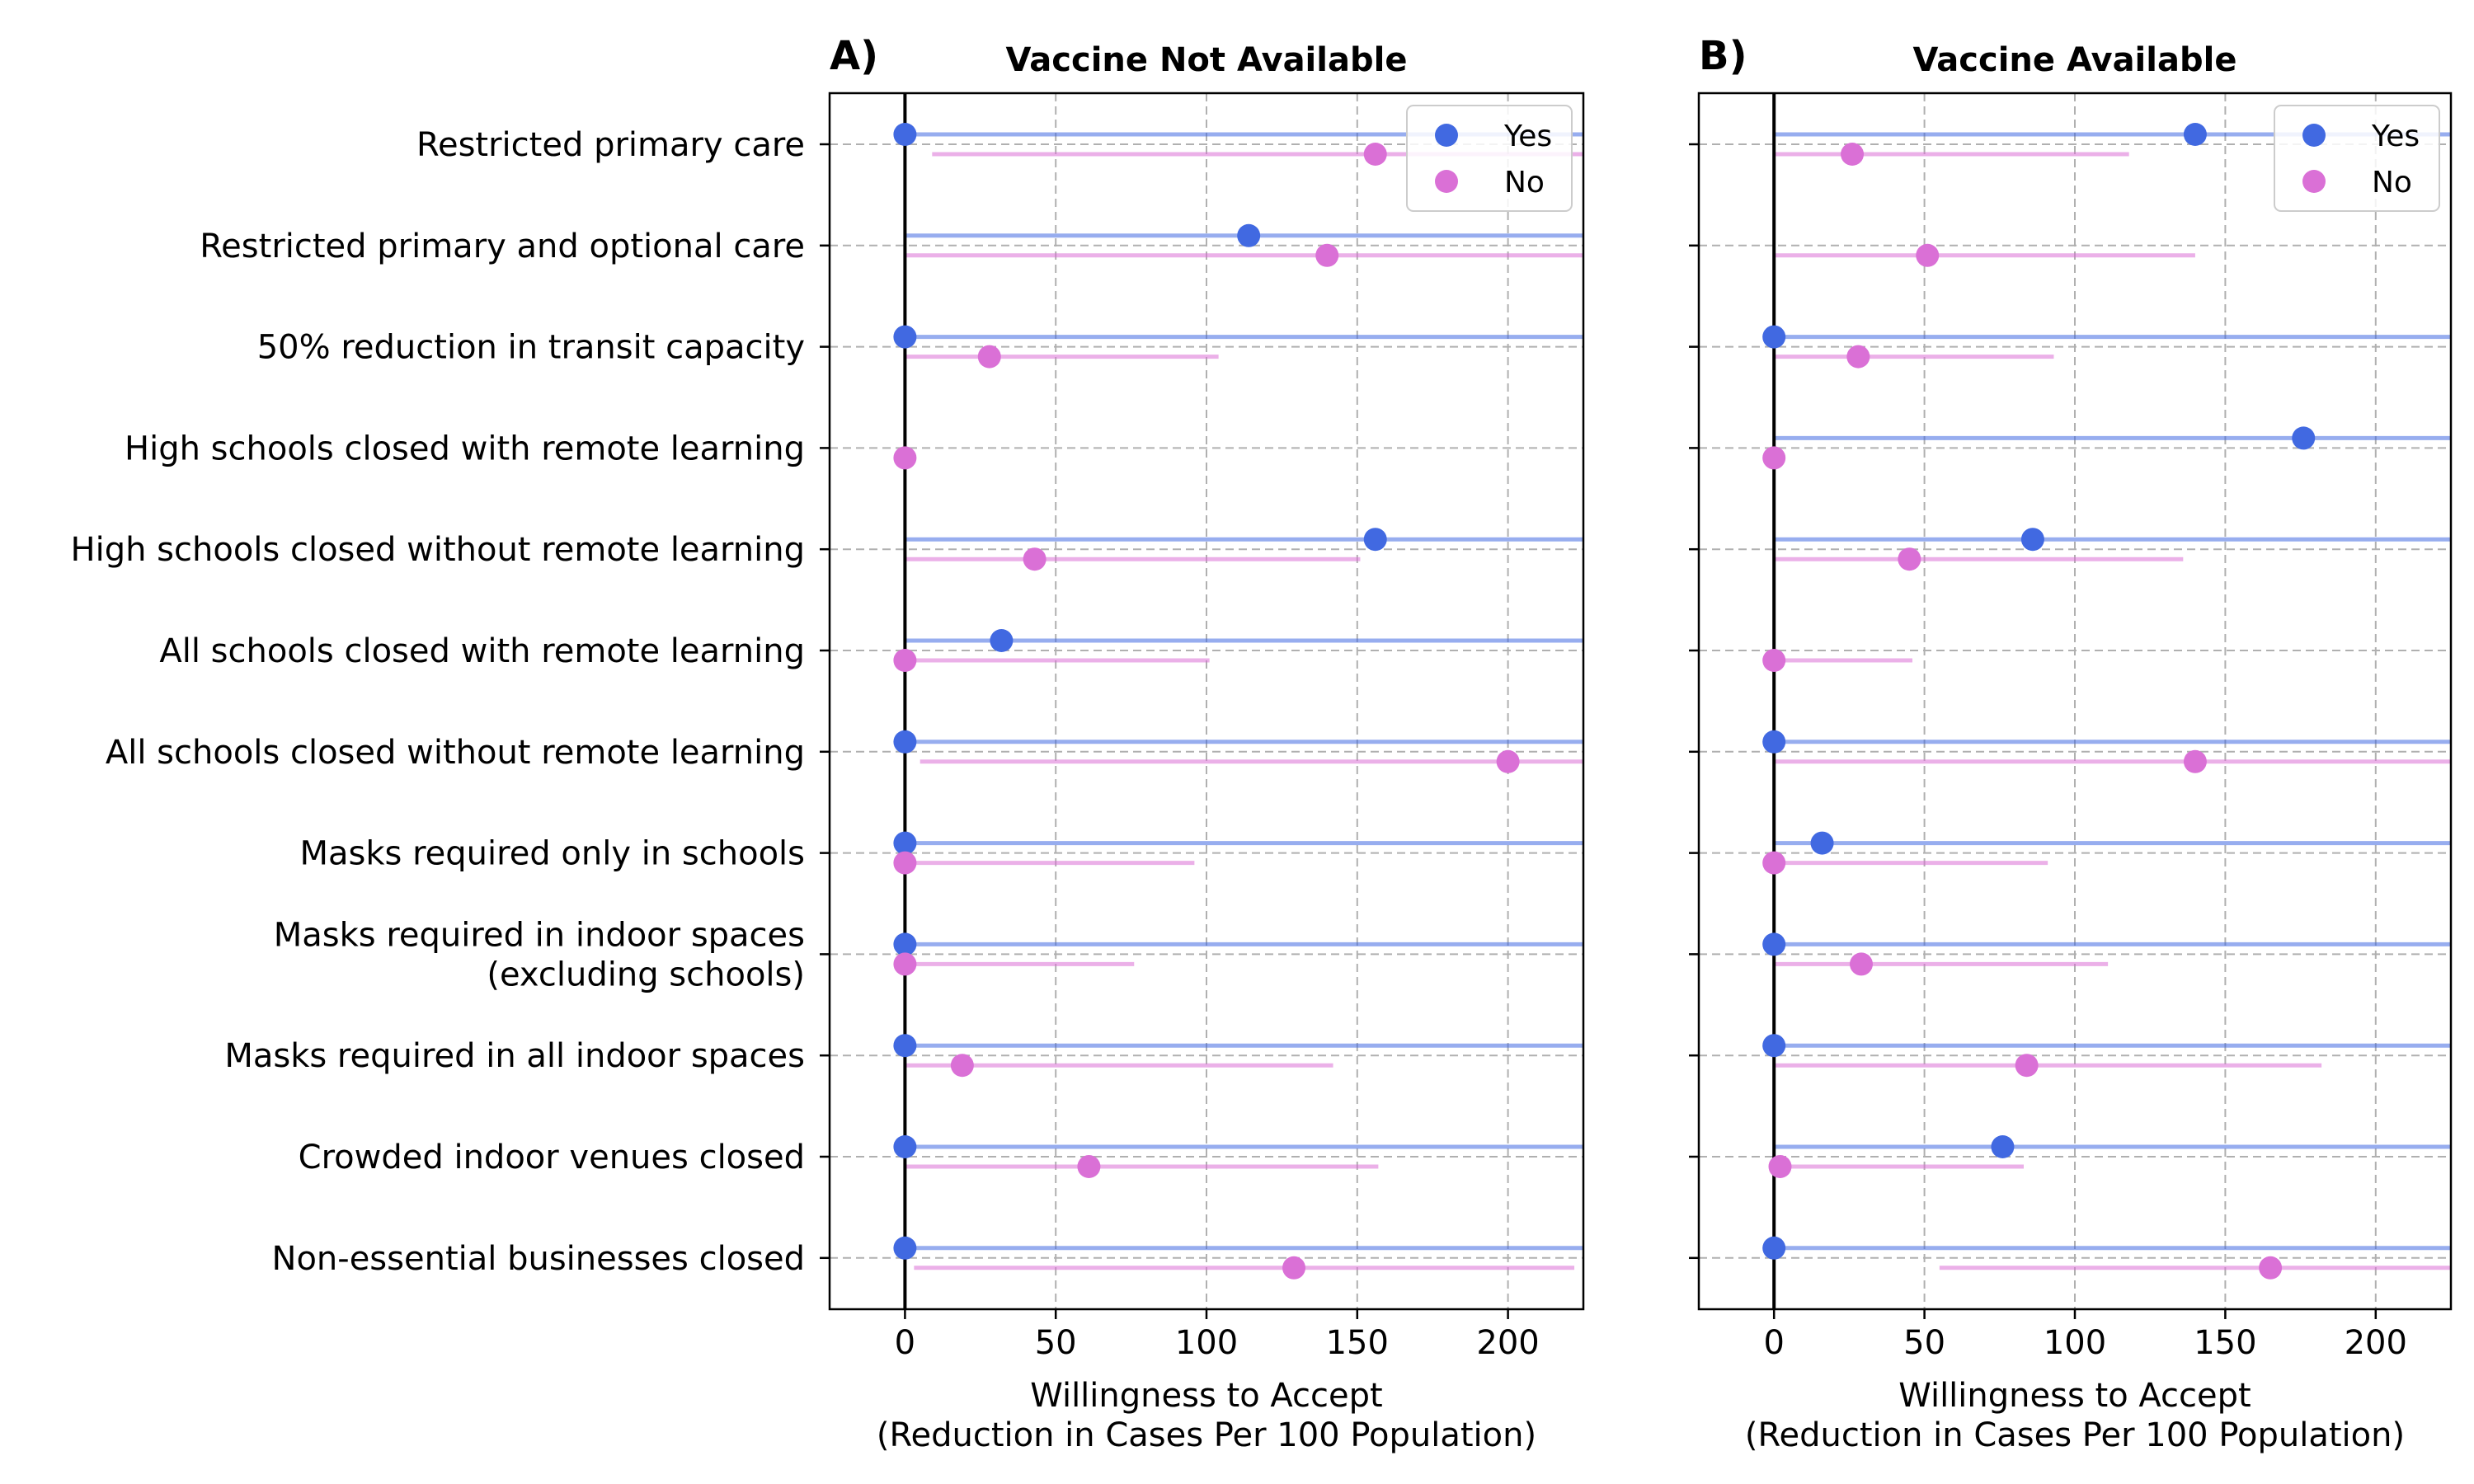 This screenshot has width=2474, height=1484. I want to click on panel-title: Vaccine Available, so click(2075, 60).